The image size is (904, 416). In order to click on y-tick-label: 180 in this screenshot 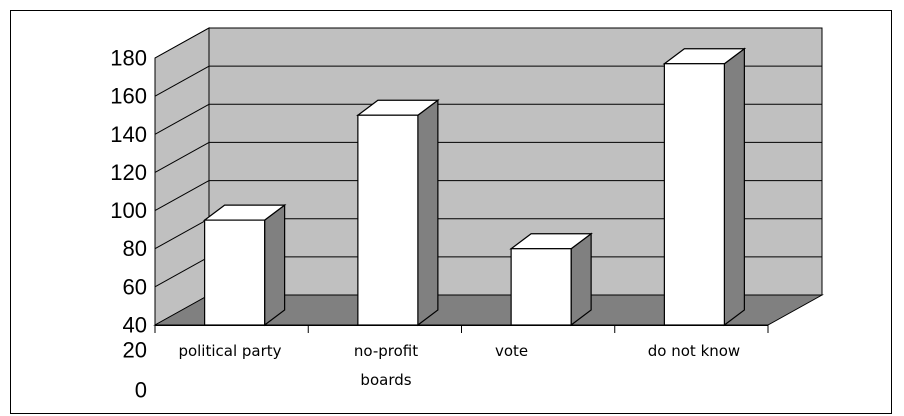, I will do `click(128, 58)`.